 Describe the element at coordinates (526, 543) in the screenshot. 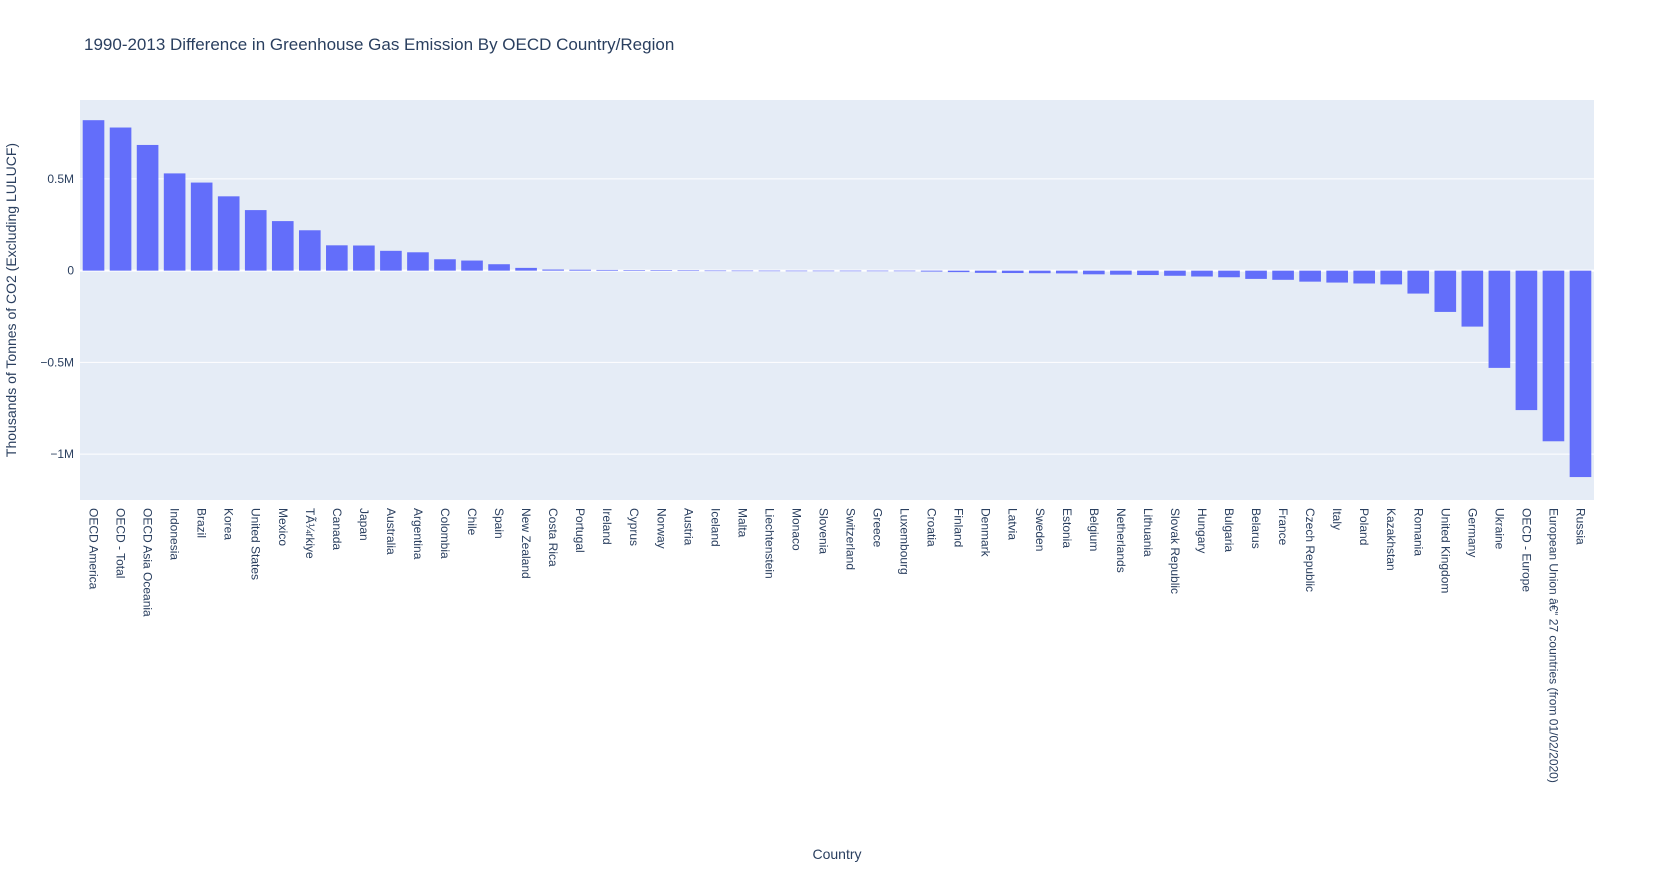

I see `x-tick-label: New Zealand` at that location.